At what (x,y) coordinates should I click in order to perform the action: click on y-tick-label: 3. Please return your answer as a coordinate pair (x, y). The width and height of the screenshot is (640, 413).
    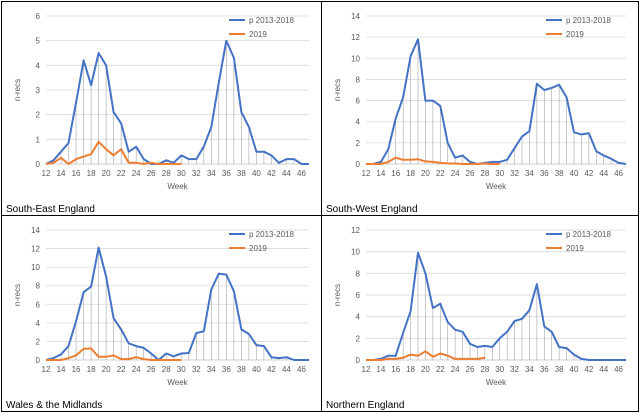
    Looking at the image, I should click on (38, 90).